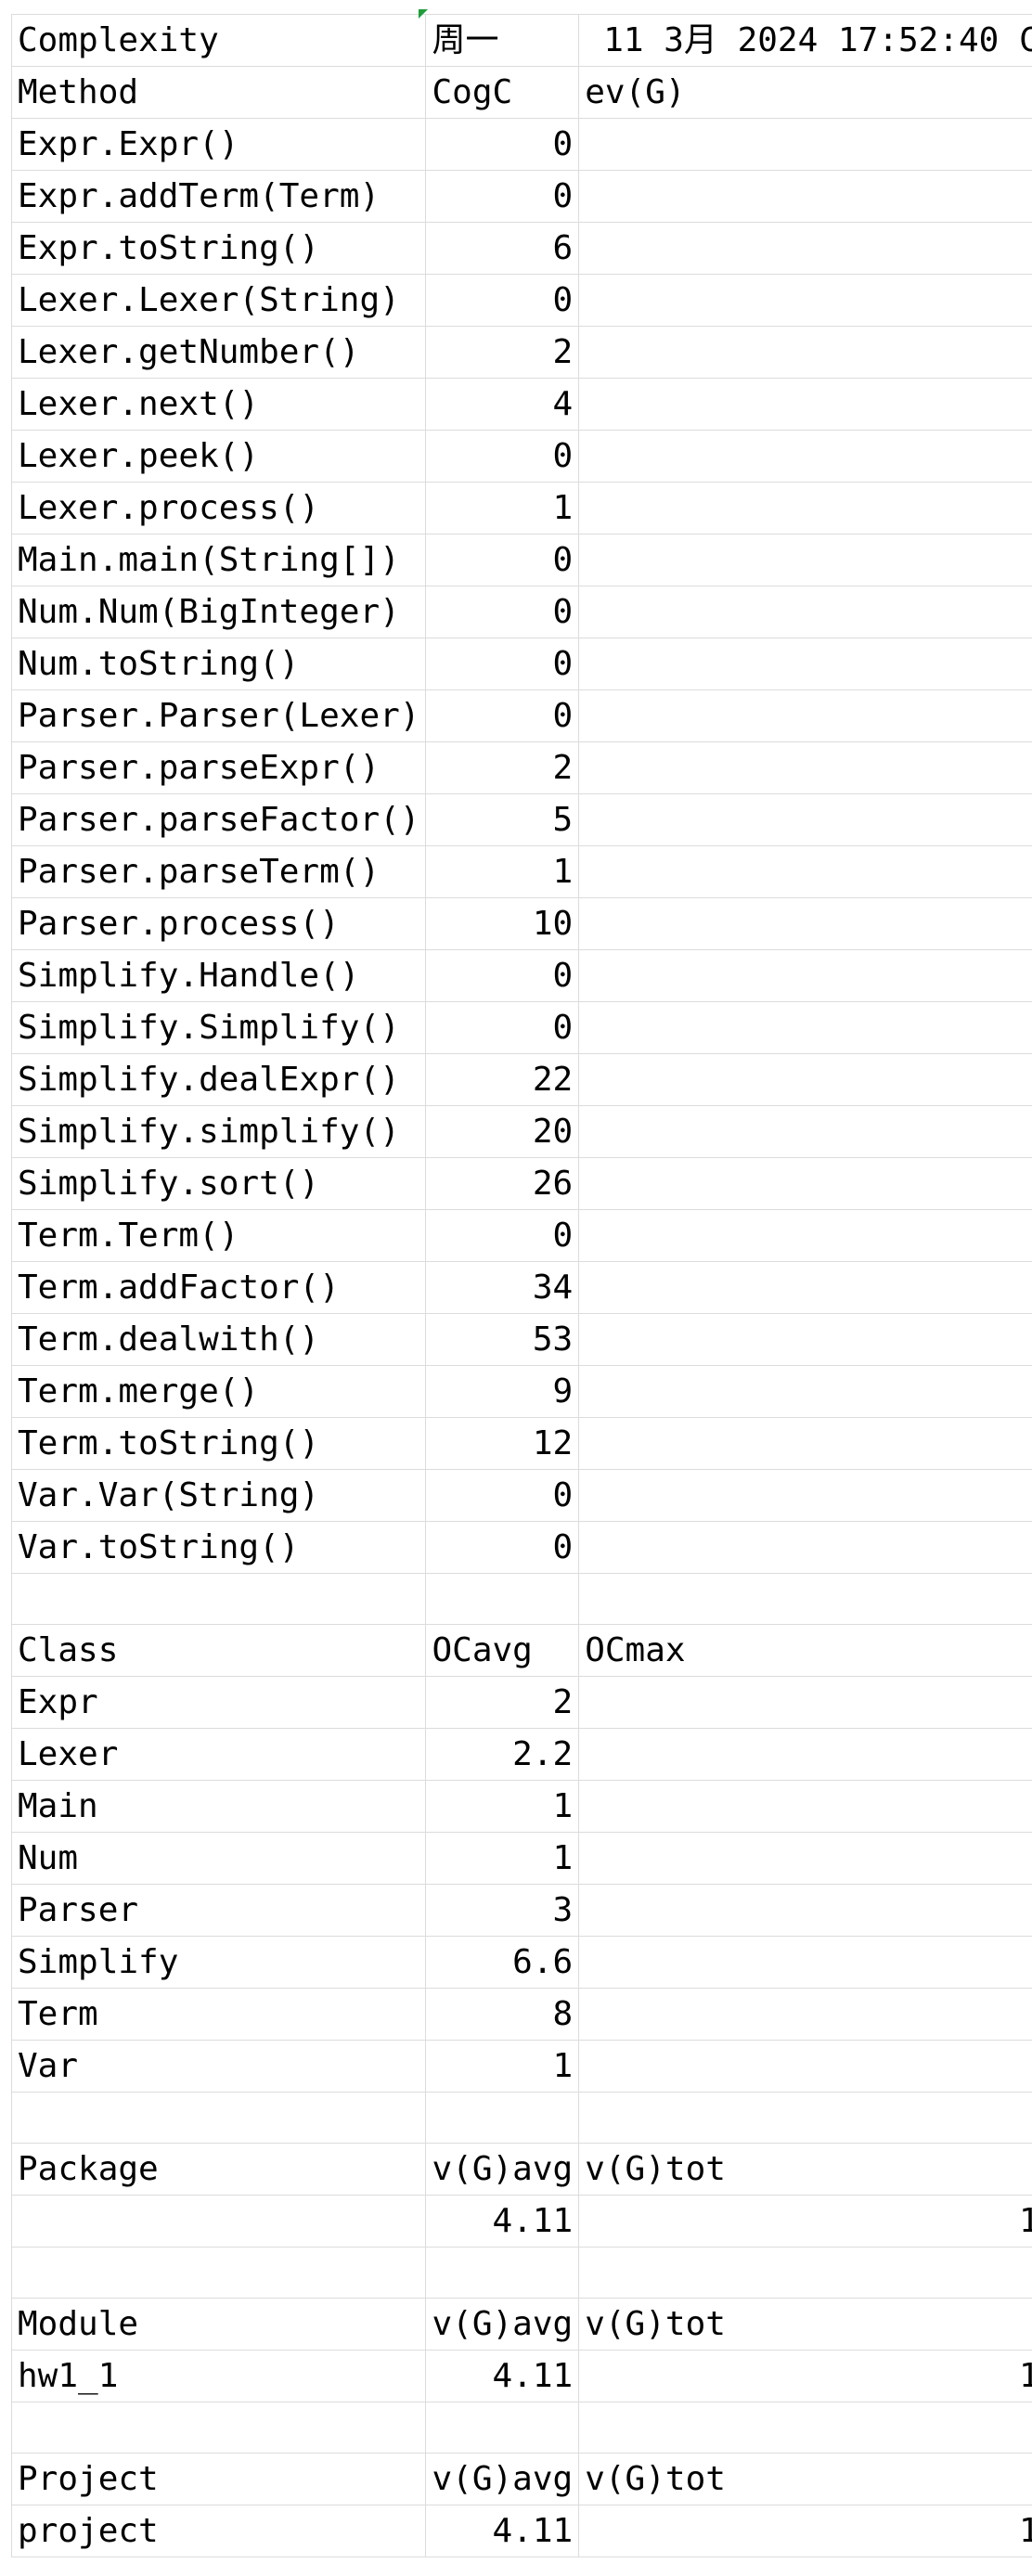  I want to click on weekday-cell: 周一, so click(502, 41).